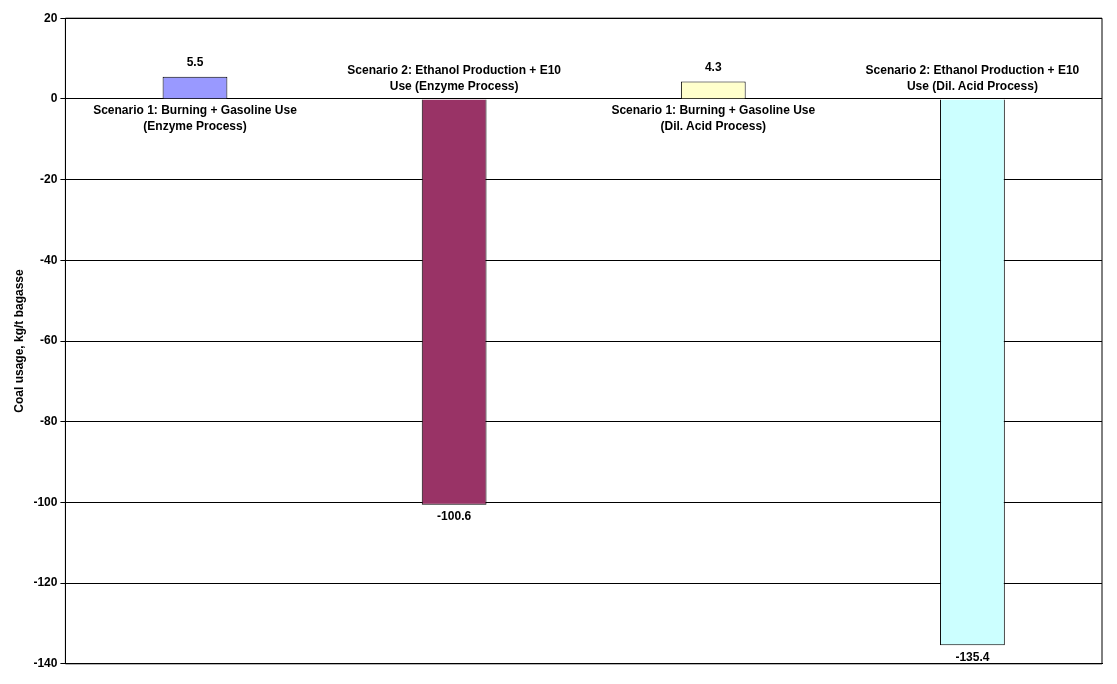 This screenshot has height=684, width=1117. Describe the element at coordinates (49, 259) in the screenshot. I see `y-tick-label: -40` at that location.